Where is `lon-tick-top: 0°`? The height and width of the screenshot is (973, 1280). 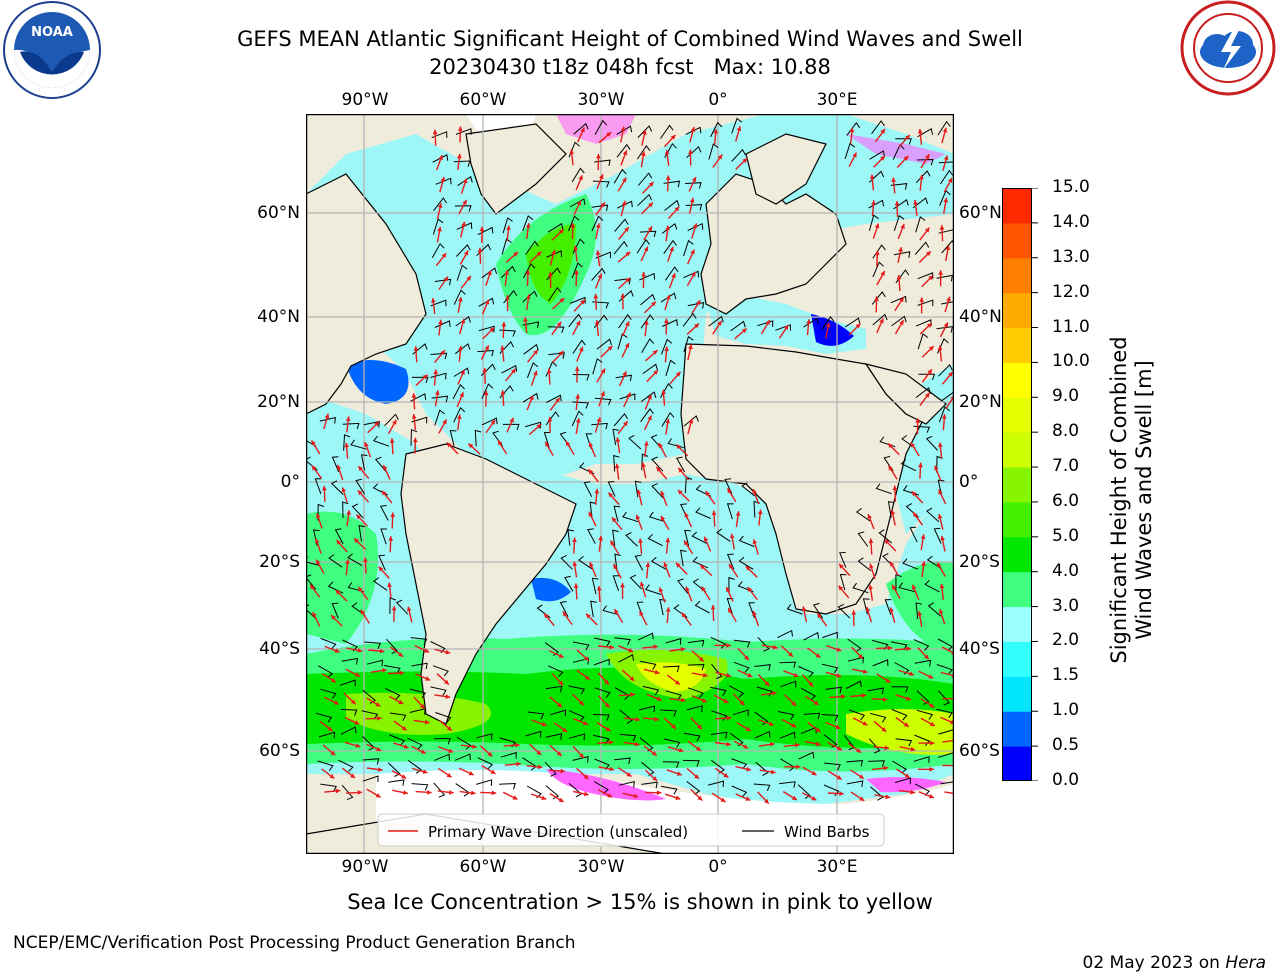
lon-tick-top: 0° is located at coordinates (718, 100).